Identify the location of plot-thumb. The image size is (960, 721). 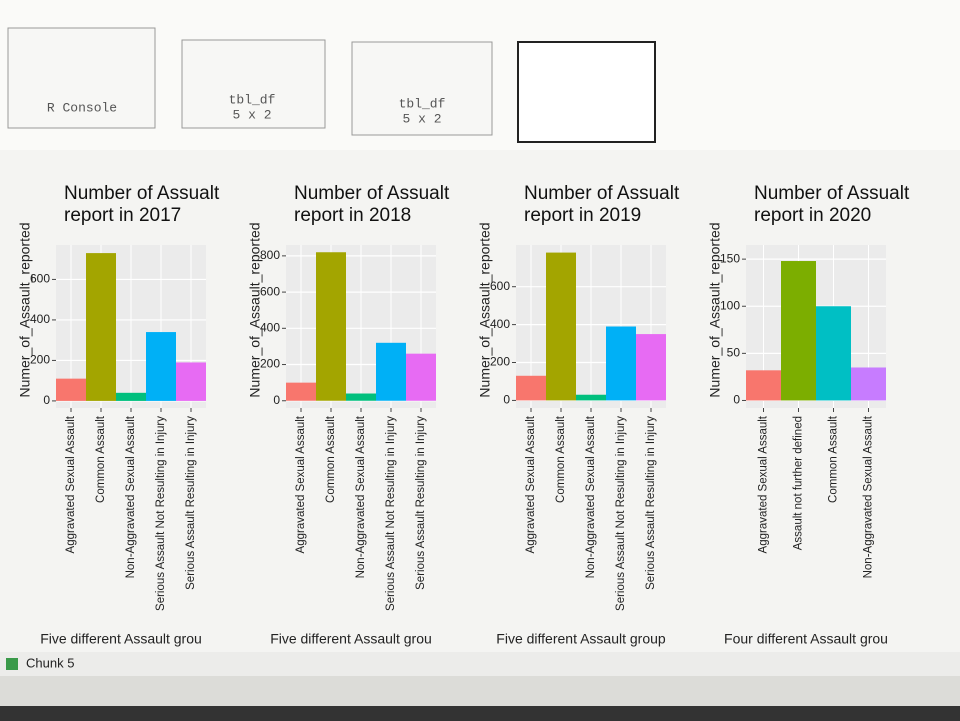
(586, 92).